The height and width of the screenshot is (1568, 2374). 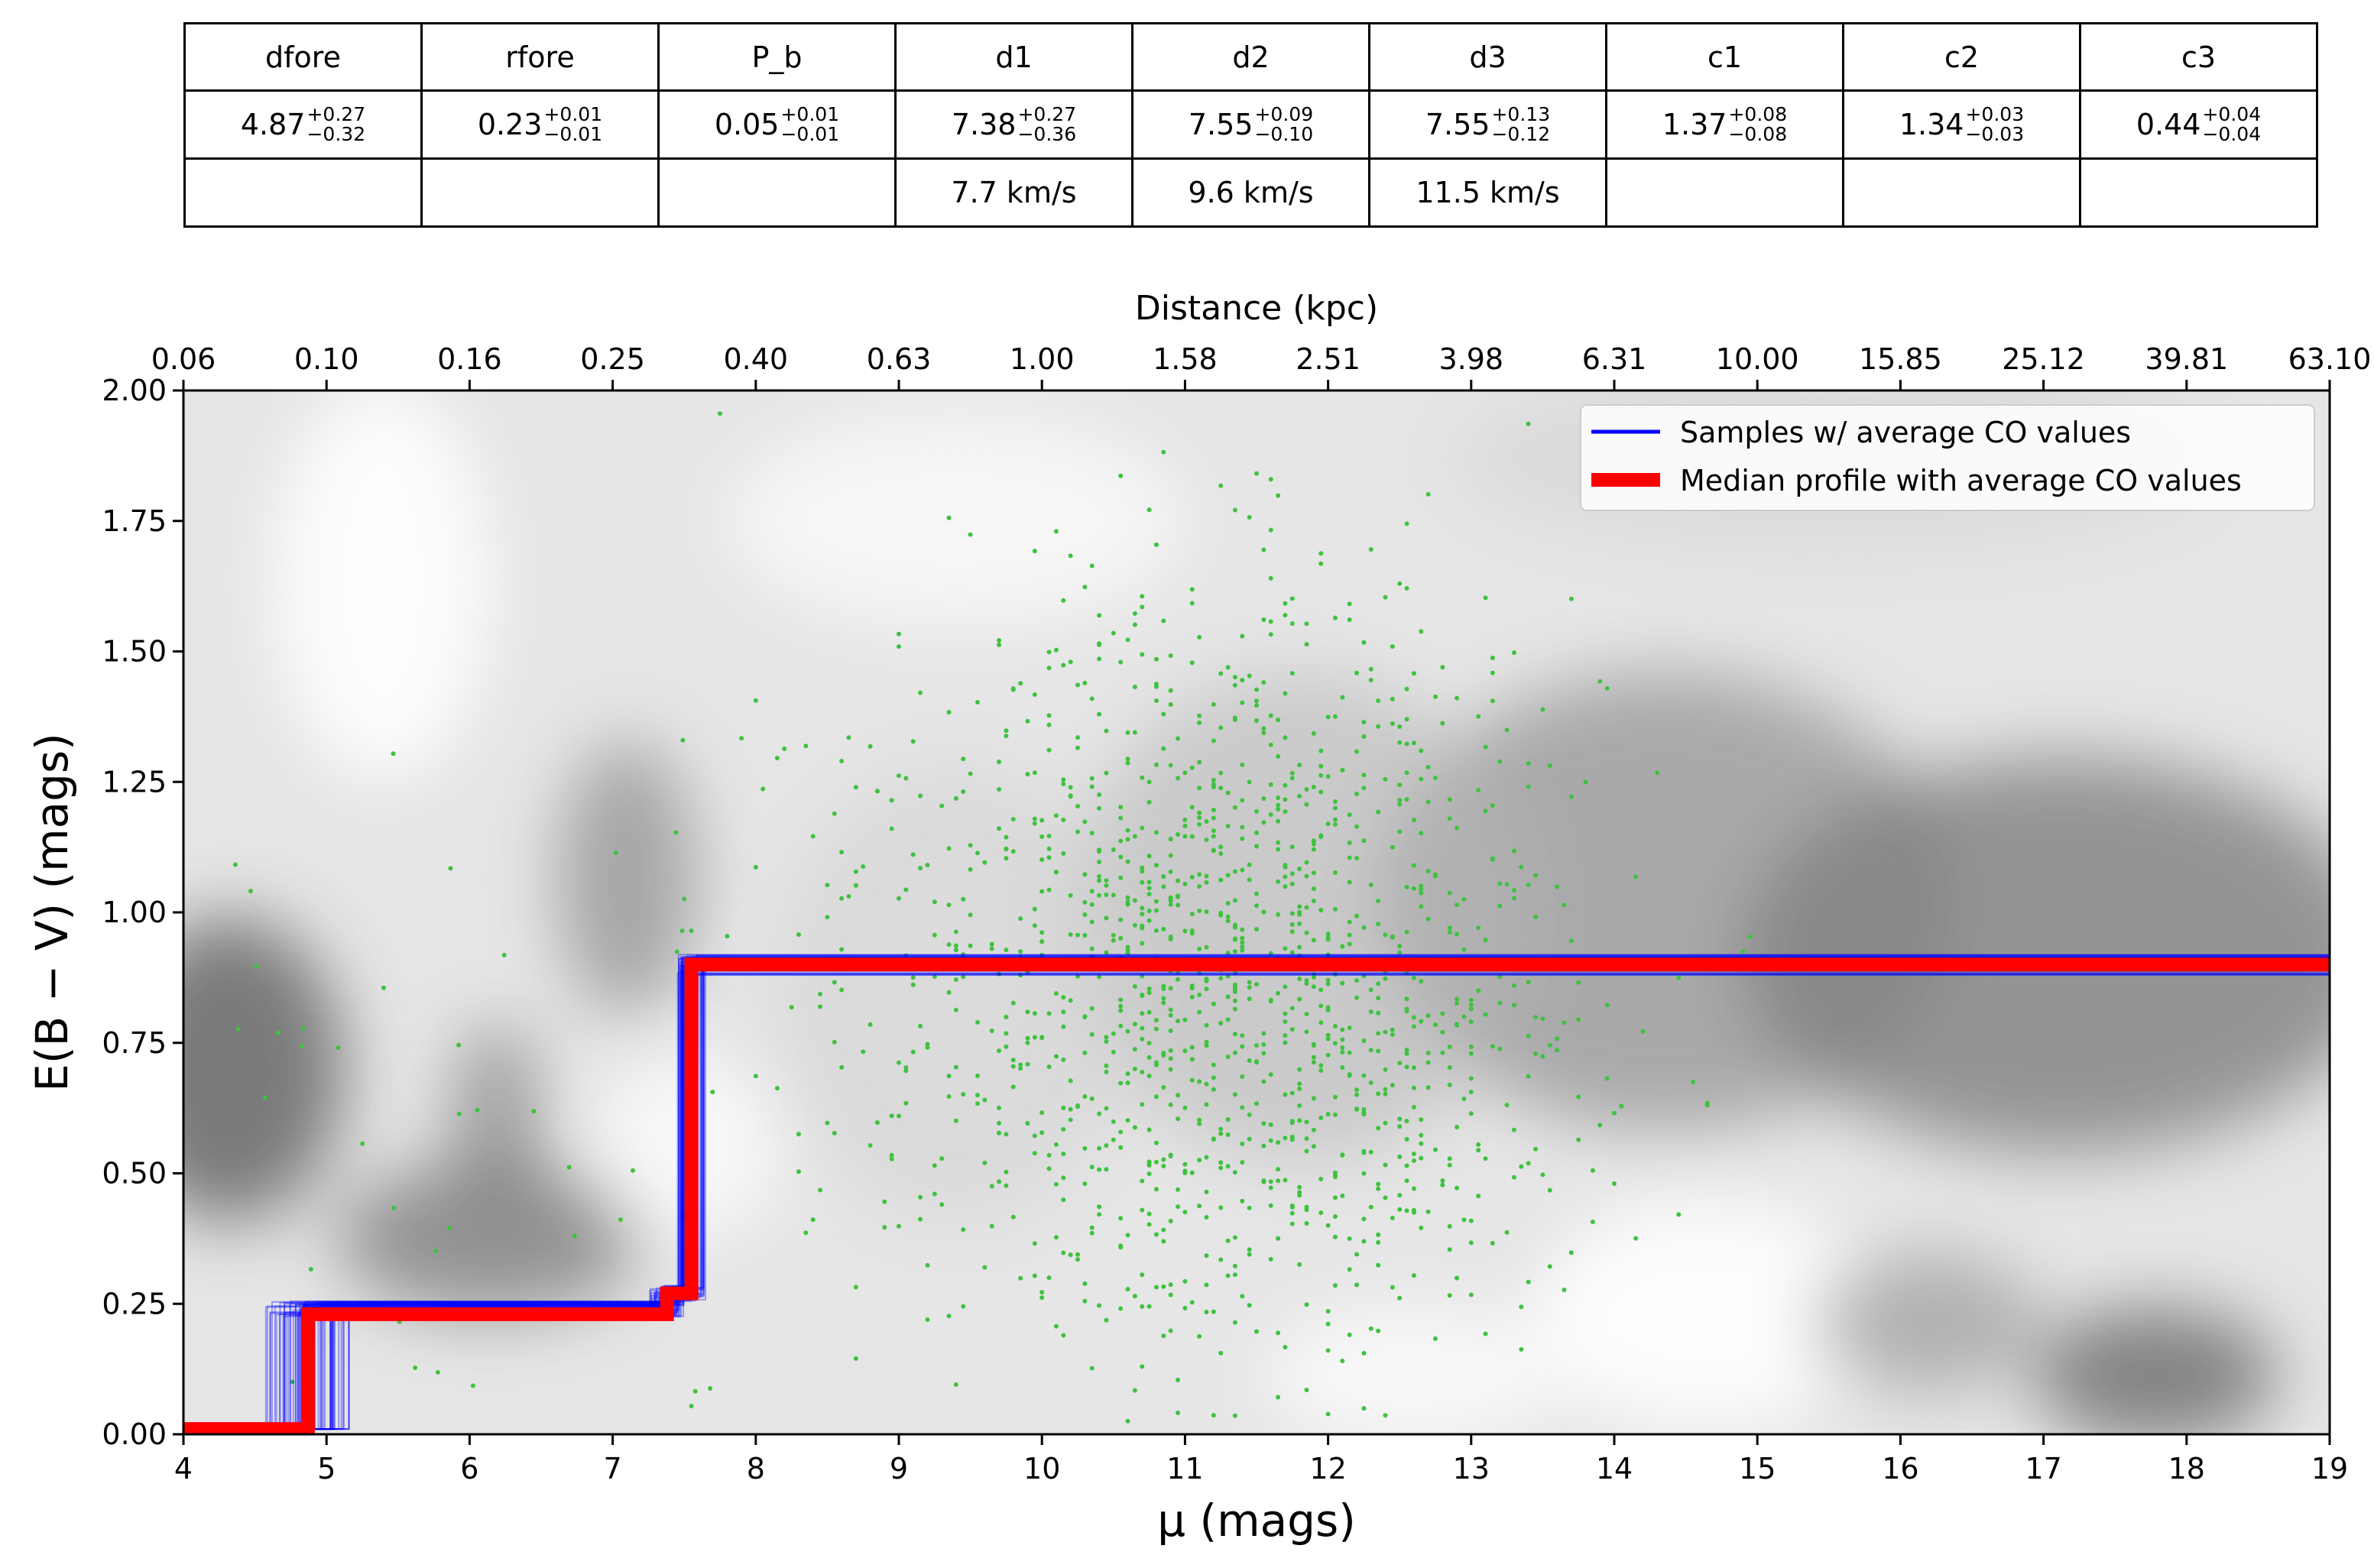 What do you see at coordinates (1962, 124) in the screenshot?
I see `table-value-cell: 1.34 +0.03 −0.03` at bounding box center [1962, 124].